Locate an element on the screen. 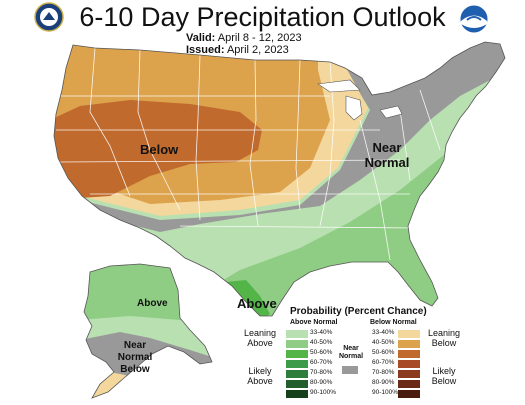  lake-erie is located at coordinates (391, 112).